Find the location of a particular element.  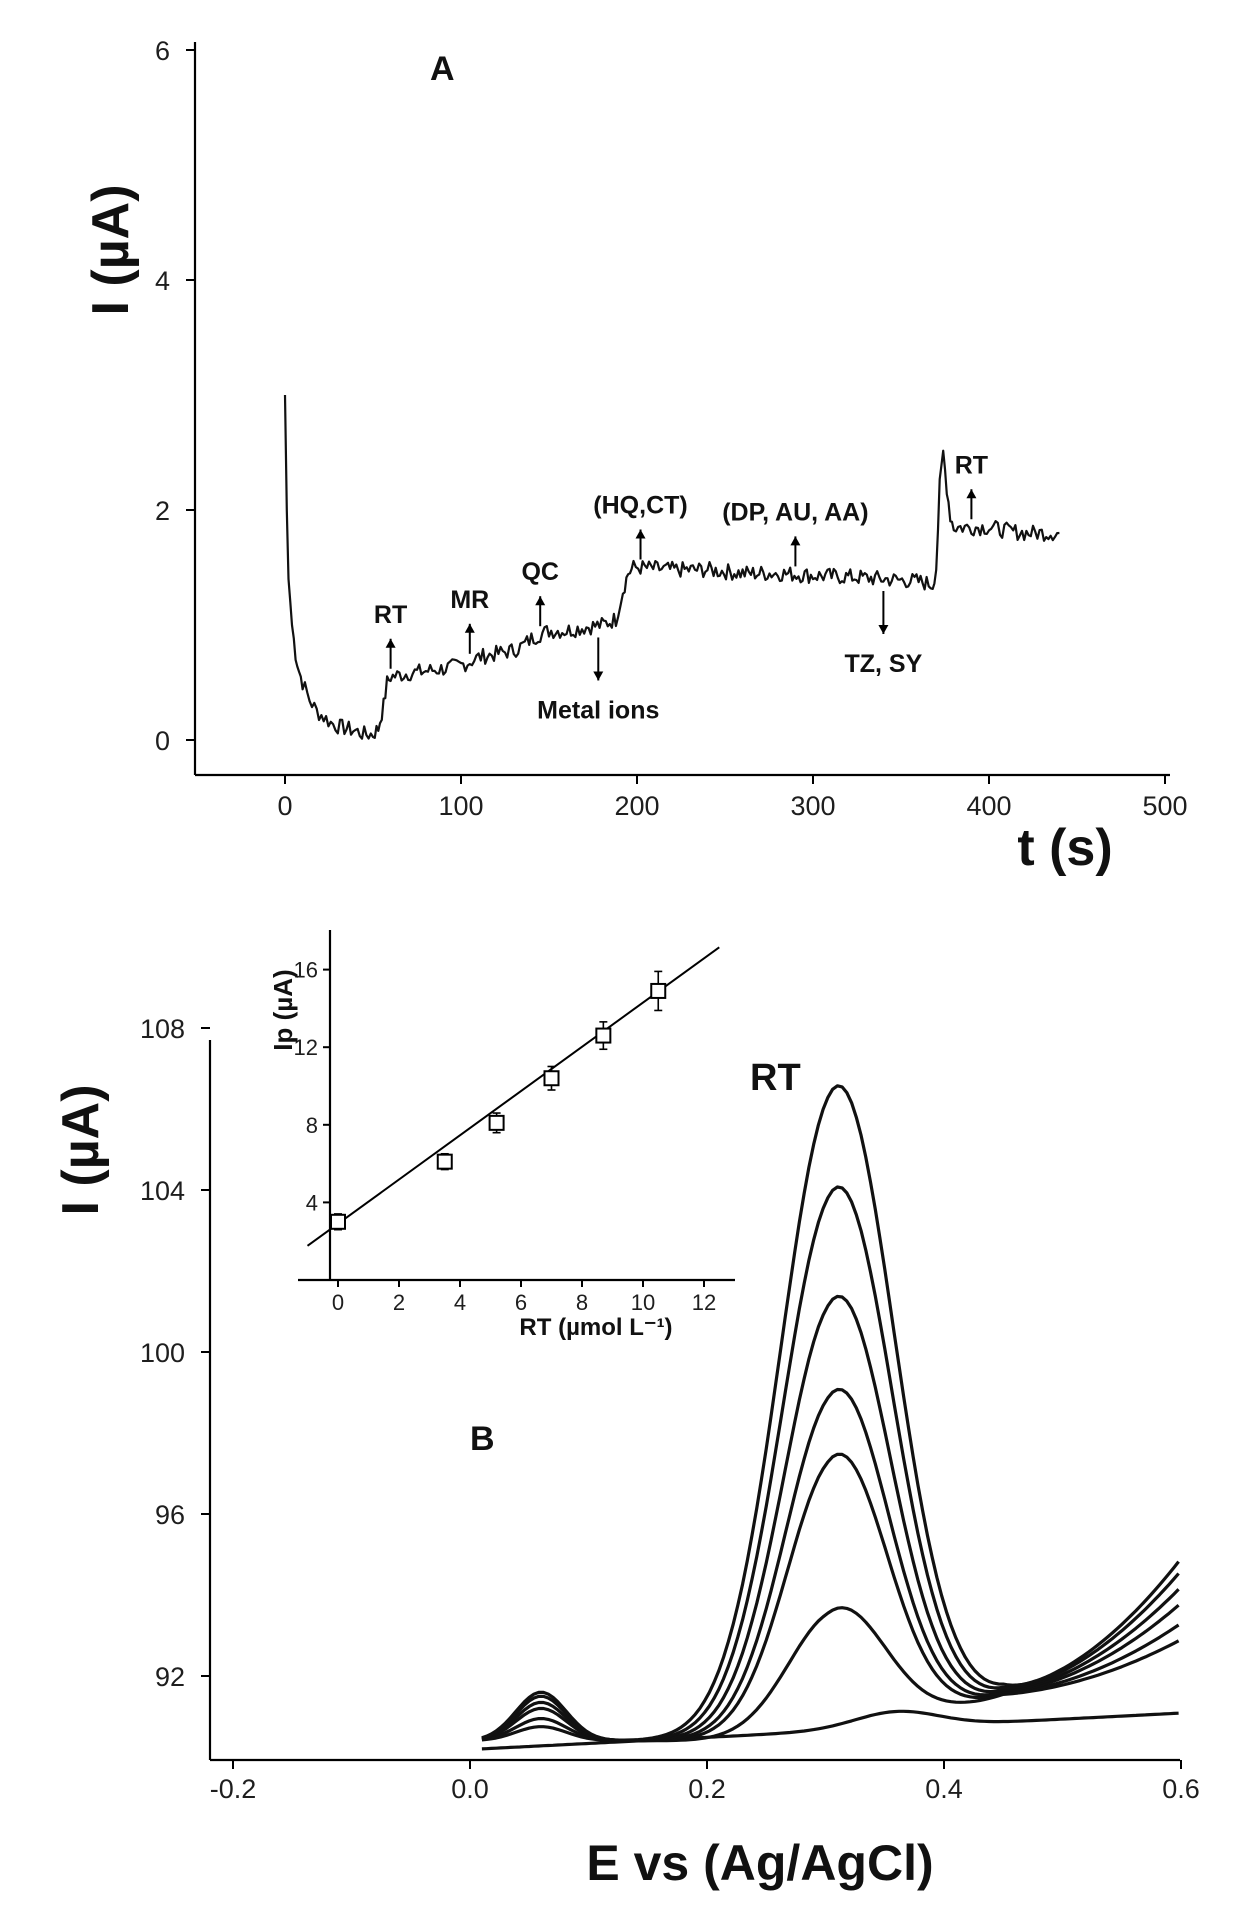

panel-a-y-tick-label: 2 is located at coordinates (162, 511).